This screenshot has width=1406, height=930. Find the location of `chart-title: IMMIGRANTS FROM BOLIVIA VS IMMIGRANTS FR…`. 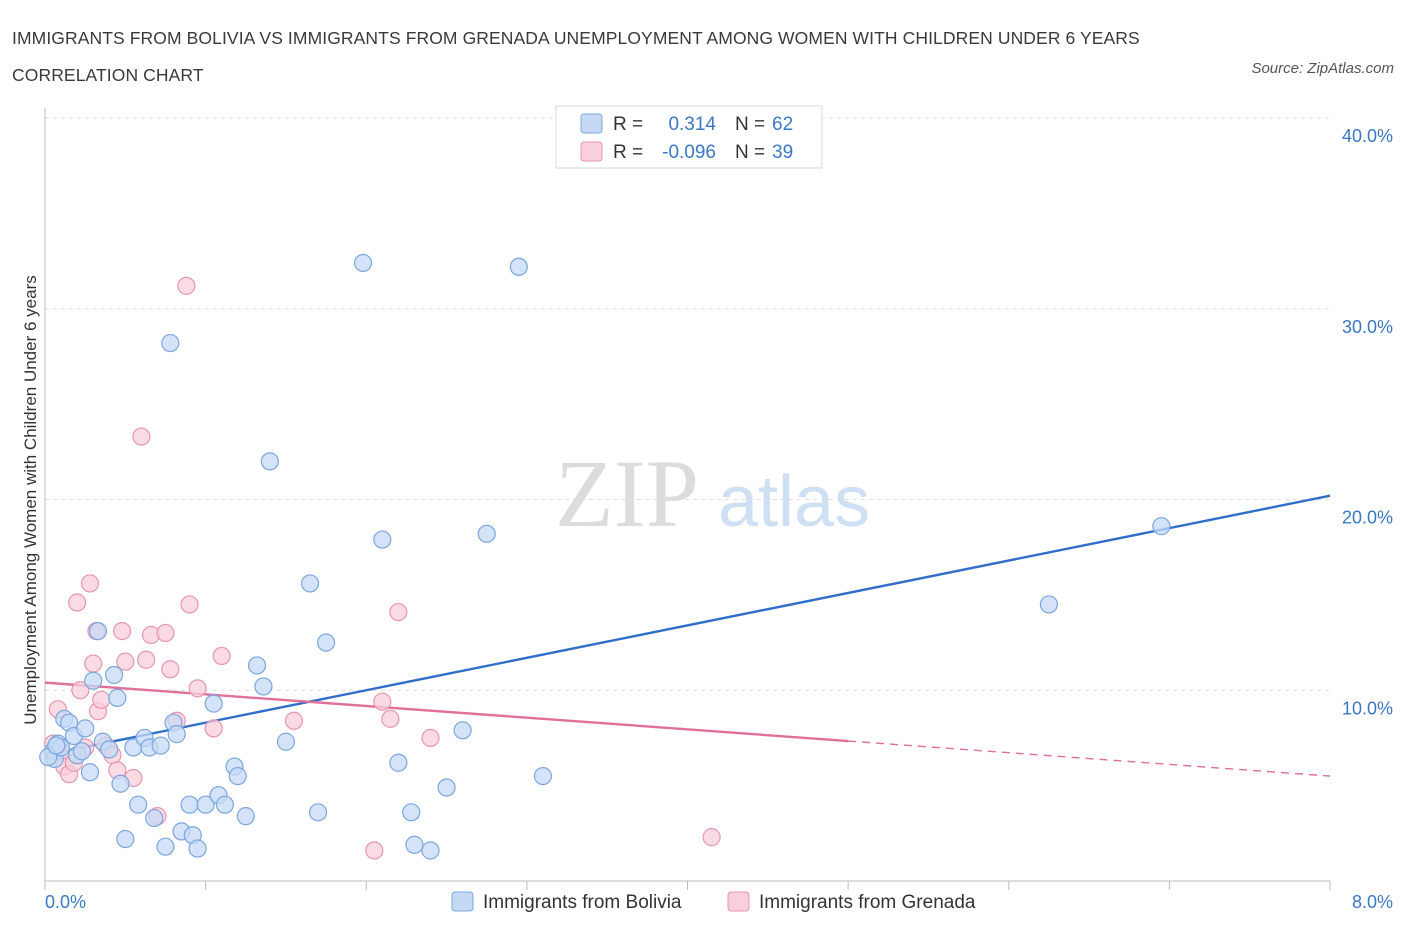

chart-title: IMMIGRANTS FROM BOLIVIA VS IMMIGRANTS FR… is located at coordinates (576, 56).